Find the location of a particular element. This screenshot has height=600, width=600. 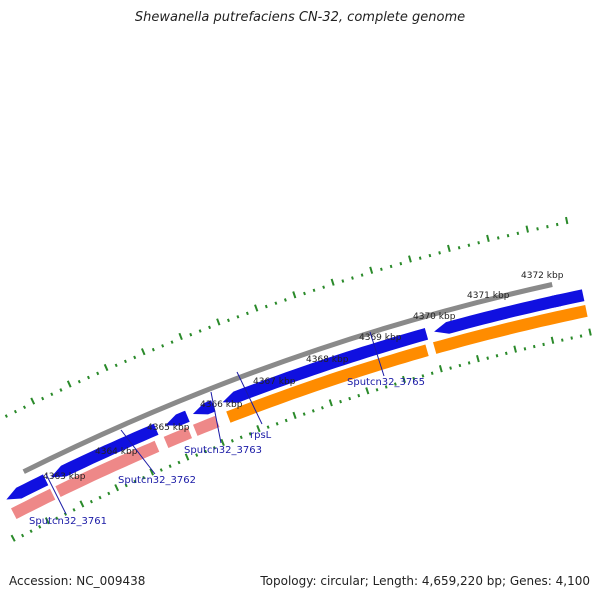

gene-label-sputcn32-3763: Sputcn32_3763 is located at coordinates (223, 450).